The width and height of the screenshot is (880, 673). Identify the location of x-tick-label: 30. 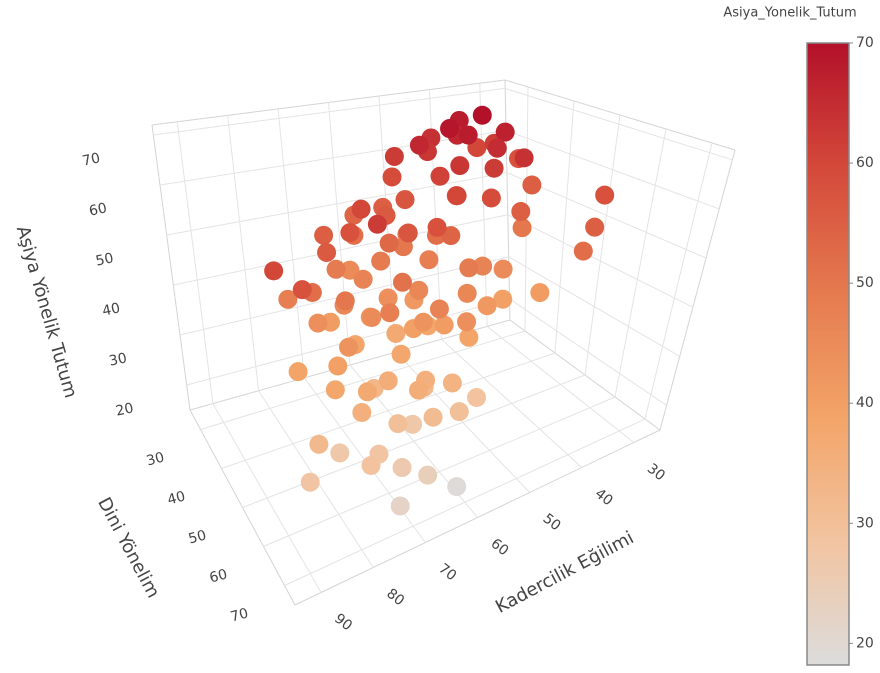
(656, 473).